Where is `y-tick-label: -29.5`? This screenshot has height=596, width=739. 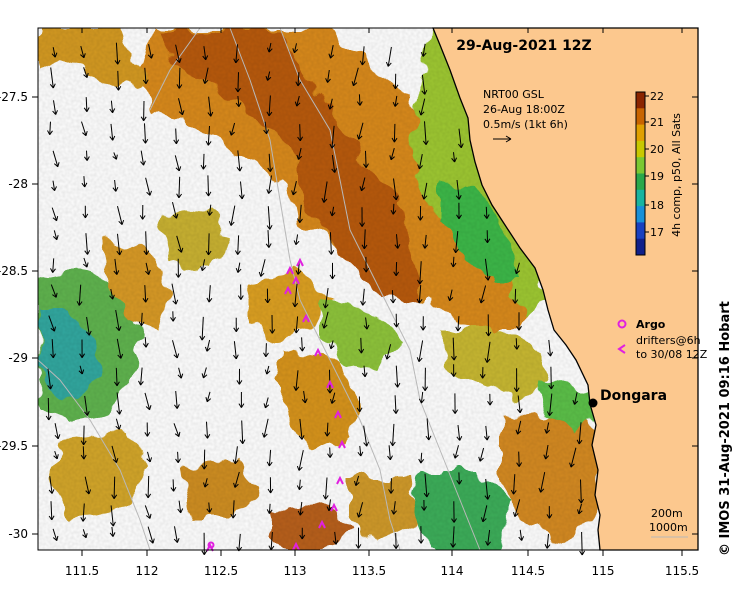
y-tick-label: -29.5 is located at coordinates (14, 446).